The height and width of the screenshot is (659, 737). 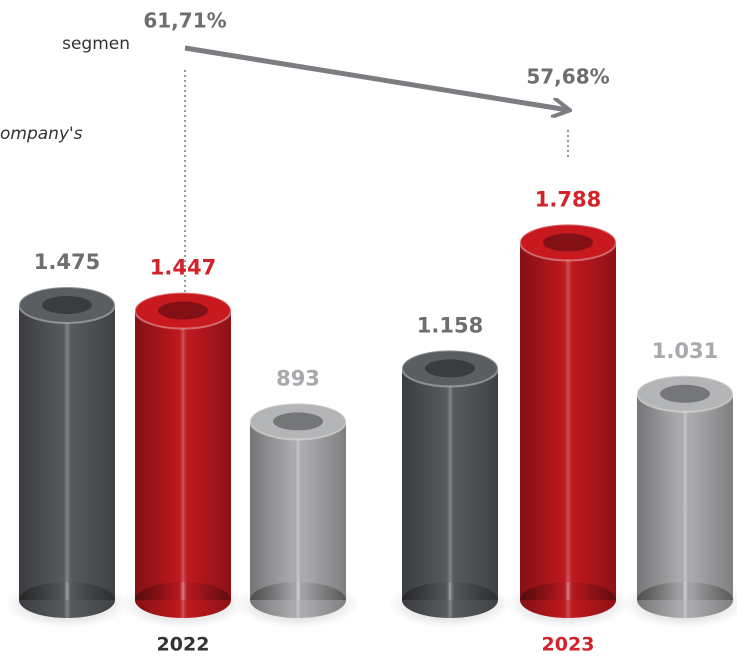 What do you see at coordinates (376, 77) in the screenshot?
I see `trend-arrow` at bounding box center [376, 77].